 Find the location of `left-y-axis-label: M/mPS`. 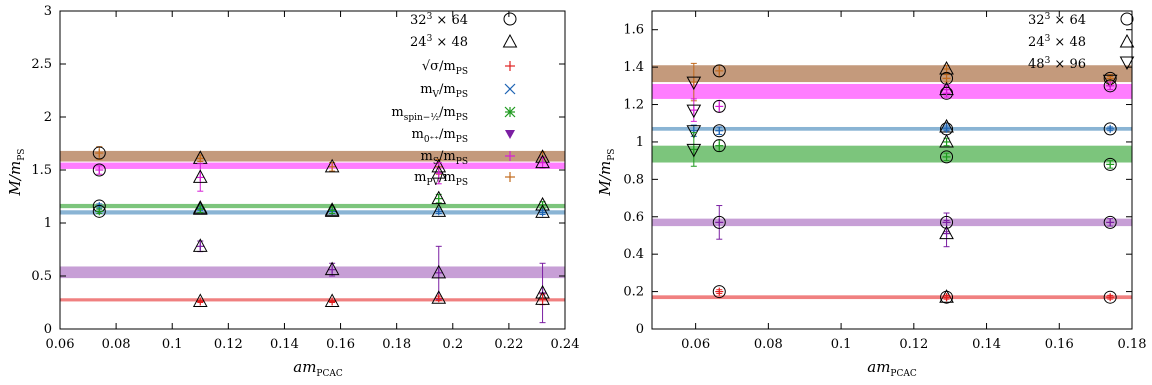

left-y-axis-label: M/mPS is located at coordinates (16, 173).